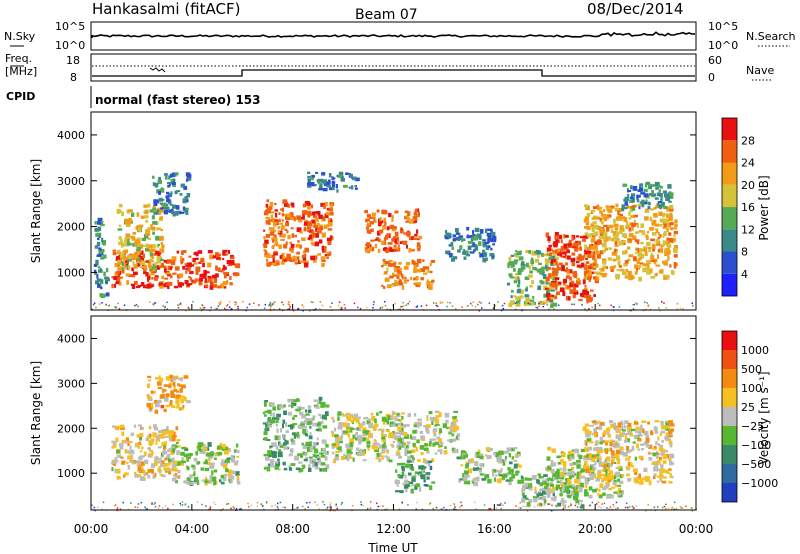  What do you see at coordinates (166, 9) in the screenshot?
I see `station-title: Hankasalmi (fitACF)` at bounding box center [166, 9].